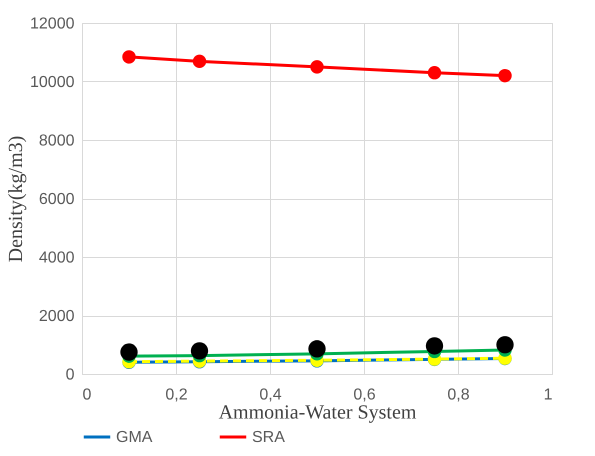 Image resolution: width=595 pixels, height=456 pixels. What do you see at coordinates (87, 395) in the screenshot?
I see `x-tick-label: 0` at bounding box center [87, 395].